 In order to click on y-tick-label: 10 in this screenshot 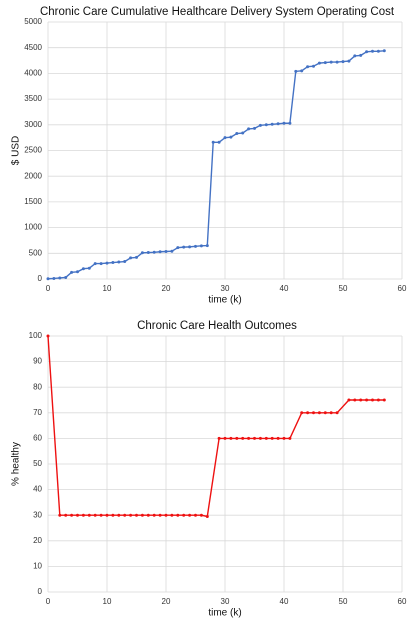, I will do `click(37, 566)`.